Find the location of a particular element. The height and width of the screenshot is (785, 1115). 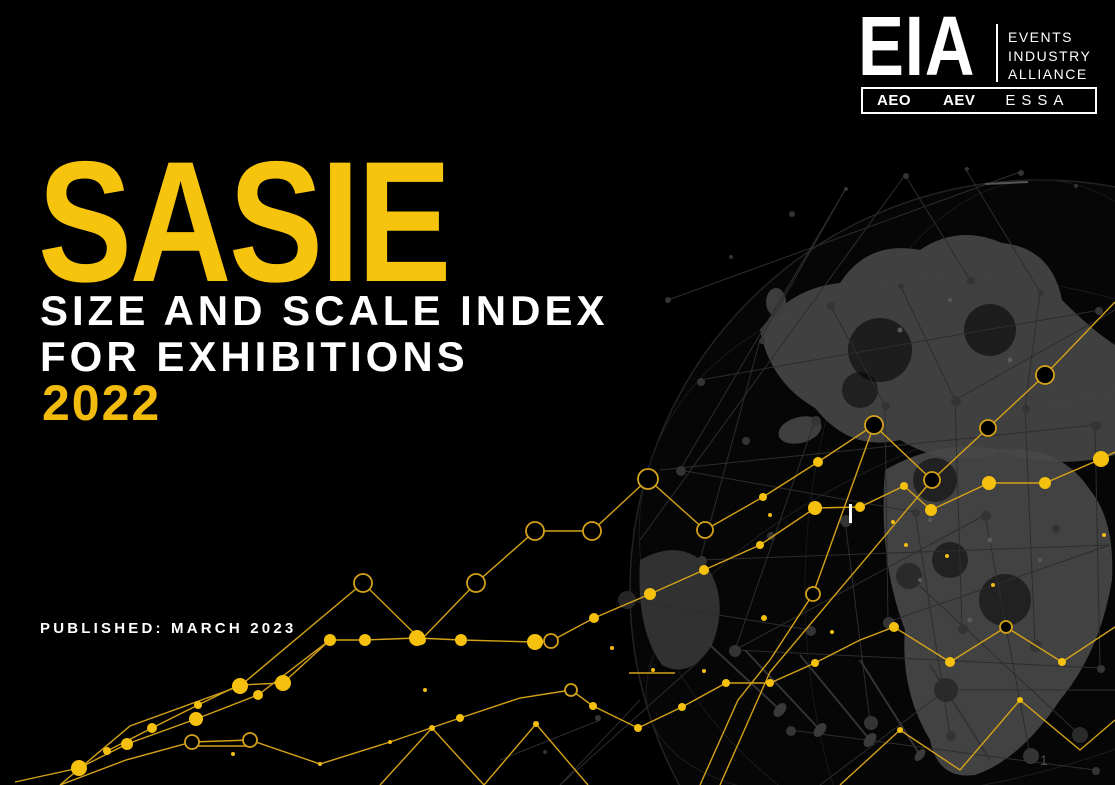

logo-org-line1: EVENTS is located at coordinates (1041, 37).